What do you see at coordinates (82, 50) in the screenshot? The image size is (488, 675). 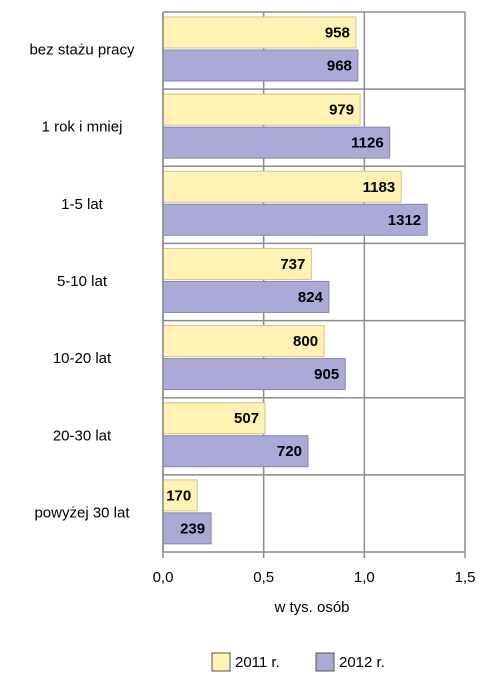 I see `y-tick-label: bez stażu pracy` at bounding box center [82, 50].